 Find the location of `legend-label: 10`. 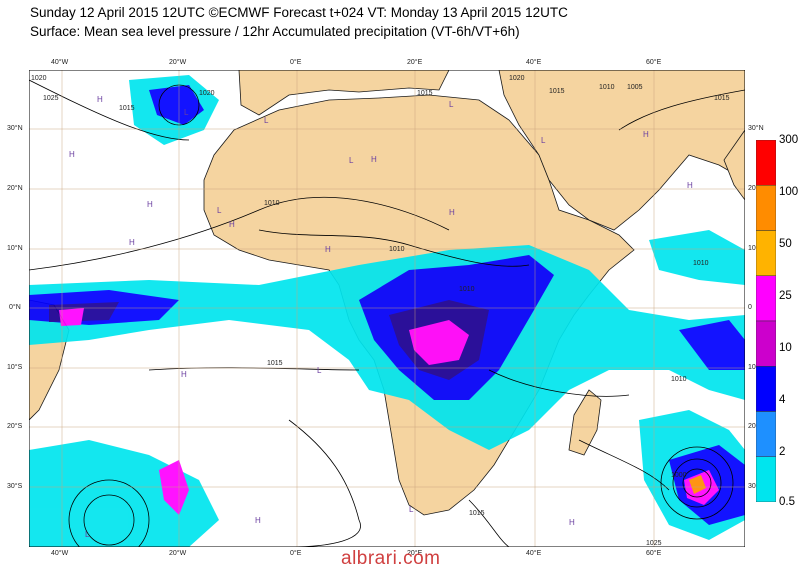

legend-label: 10 is located at coordinates (785, 348).